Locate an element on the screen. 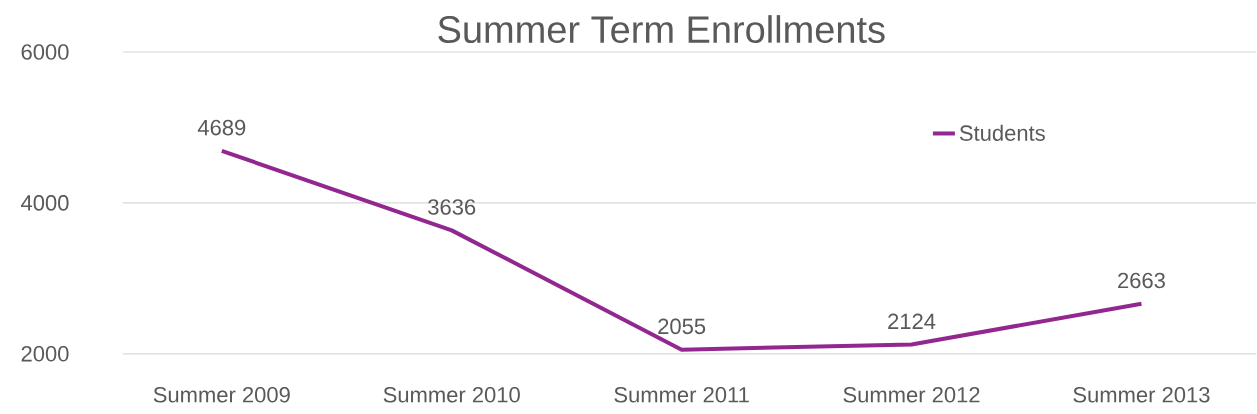 The height and width of the screenshot is (414, 1257). legend-label: Students is located at coordinates (1002, 133).